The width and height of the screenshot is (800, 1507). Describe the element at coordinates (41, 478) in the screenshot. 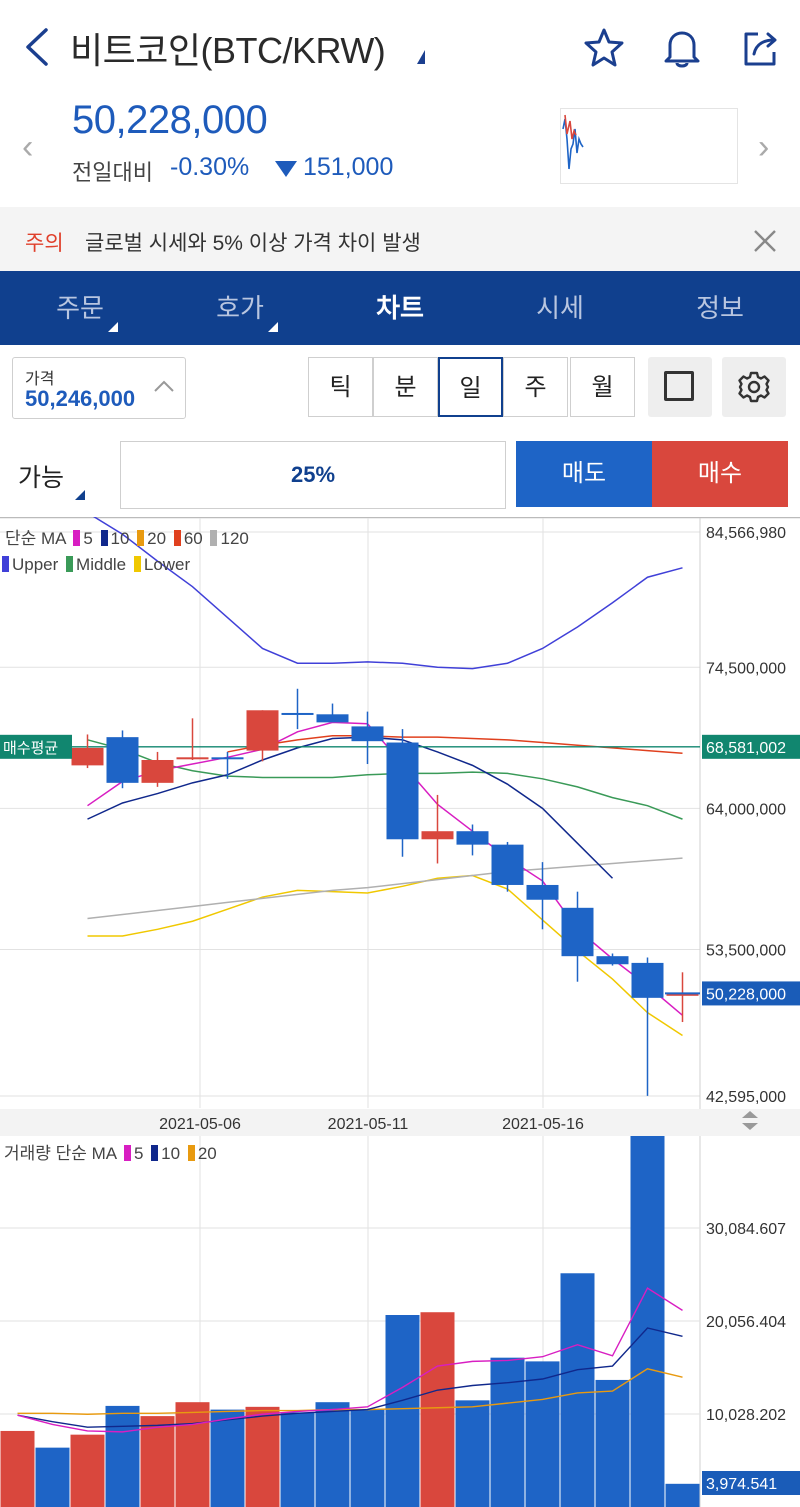

I see `available-label: 가능` at that location.